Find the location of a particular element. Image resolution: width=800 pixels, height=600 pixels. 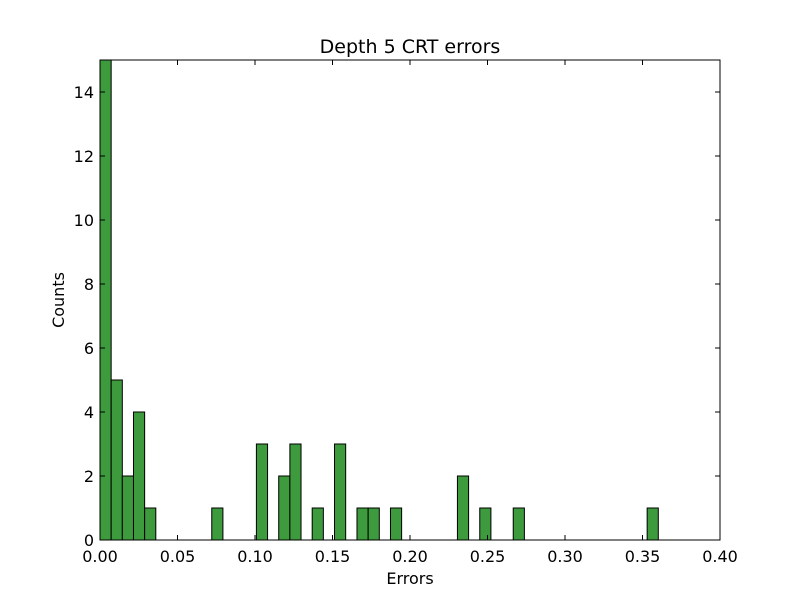

x-tick-label-0: 0.00 is located at coordinates (100, 556).